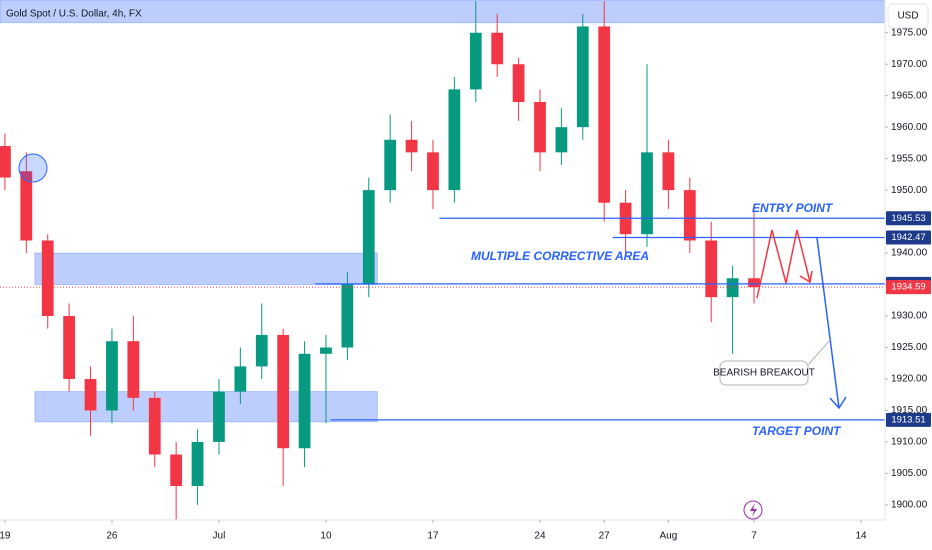  I want to click on y-tick-label: 1965.00, so click(909, 95).